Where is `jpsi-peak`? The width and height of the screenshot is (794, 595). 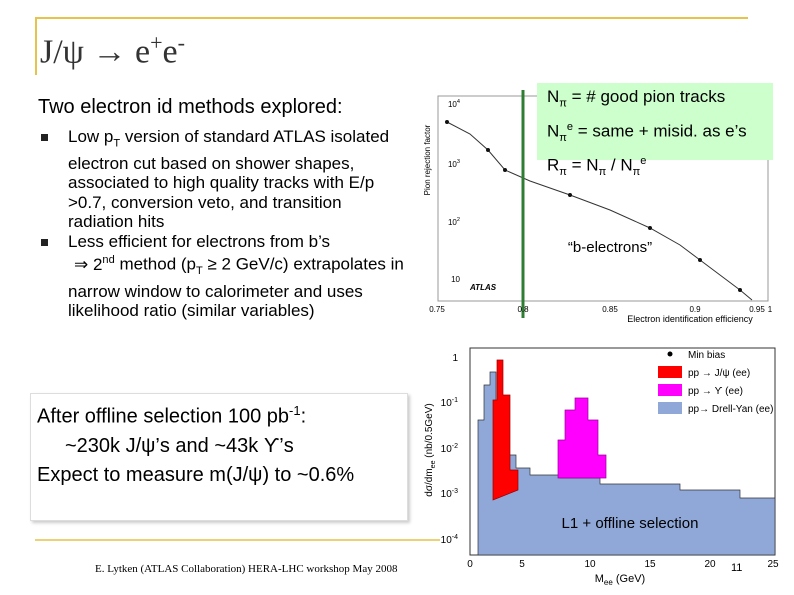
jpsi-peak is located at coordinates (505, 430).